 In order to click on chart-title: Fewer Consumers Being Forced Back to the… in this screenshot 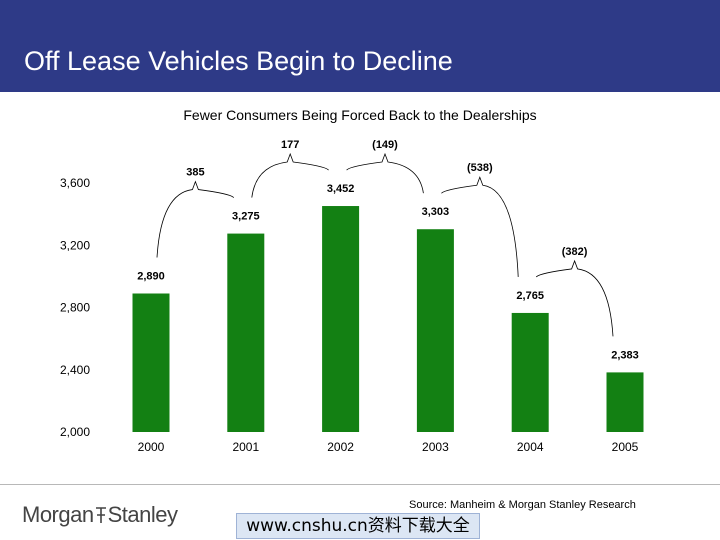, I will do `click(360, 115)`.